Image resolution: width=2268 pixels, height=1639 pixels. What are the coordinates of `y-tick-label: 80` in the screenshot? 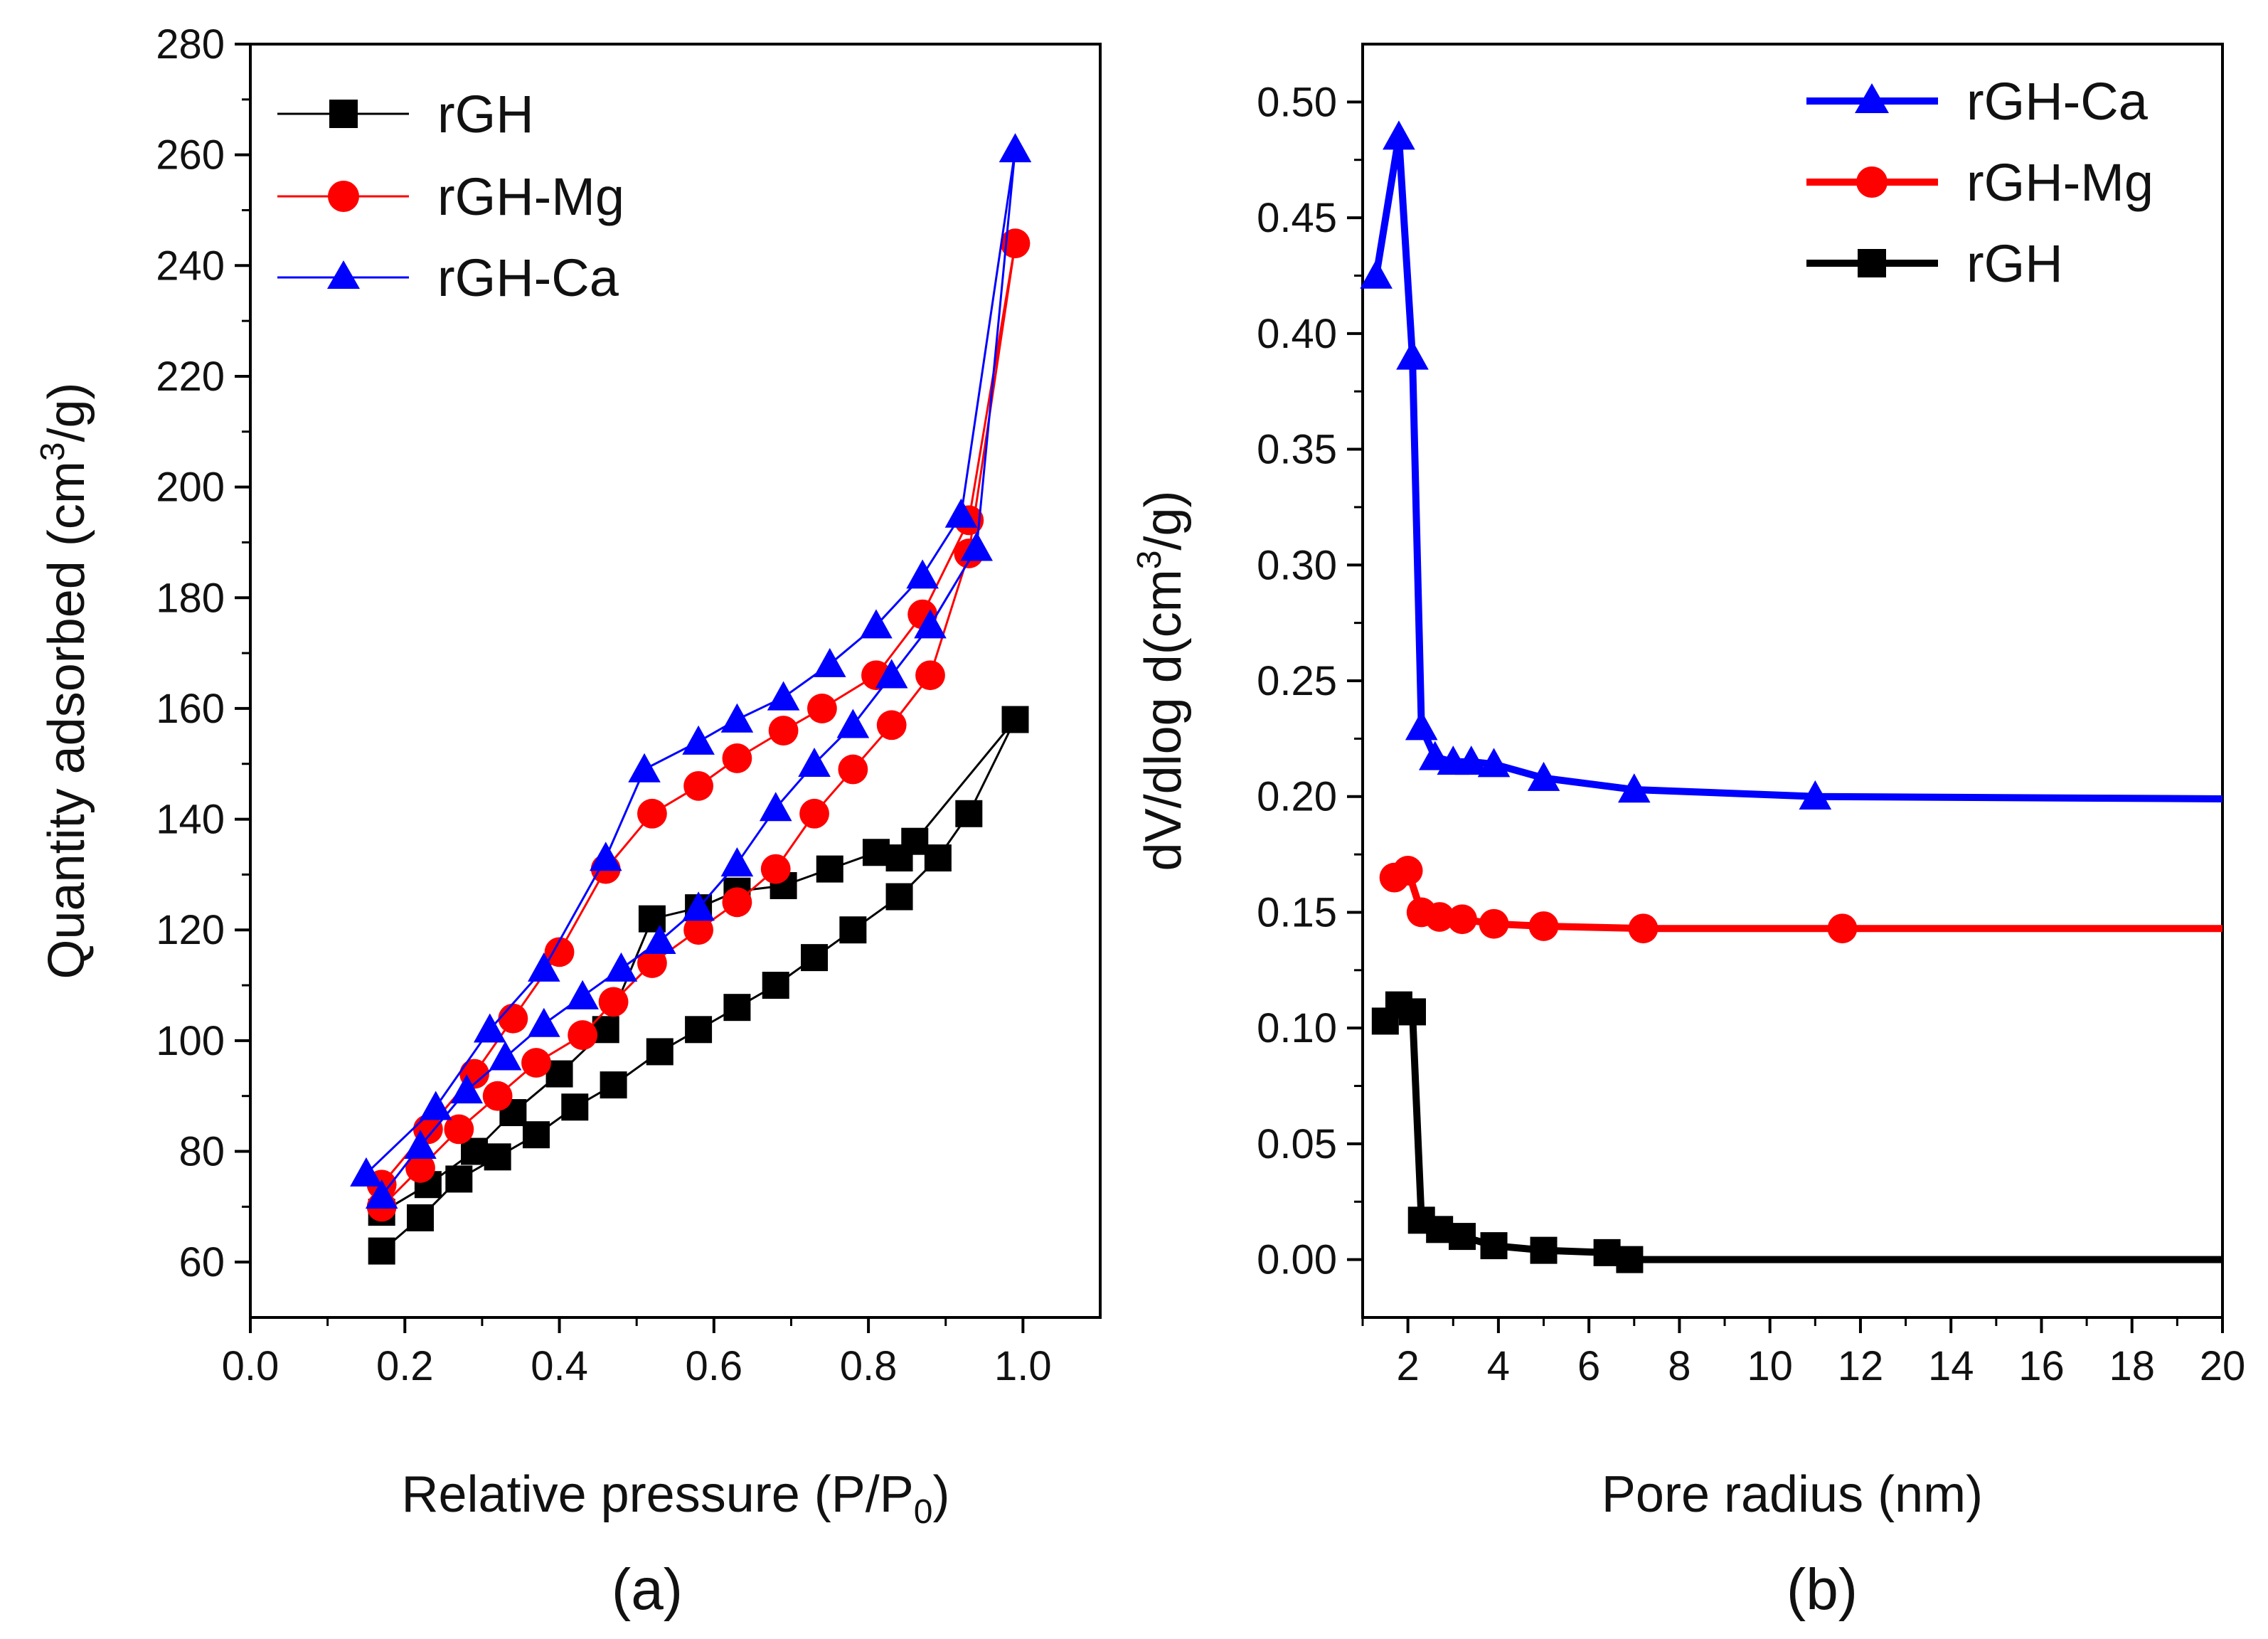 It's located at (202, 1152).